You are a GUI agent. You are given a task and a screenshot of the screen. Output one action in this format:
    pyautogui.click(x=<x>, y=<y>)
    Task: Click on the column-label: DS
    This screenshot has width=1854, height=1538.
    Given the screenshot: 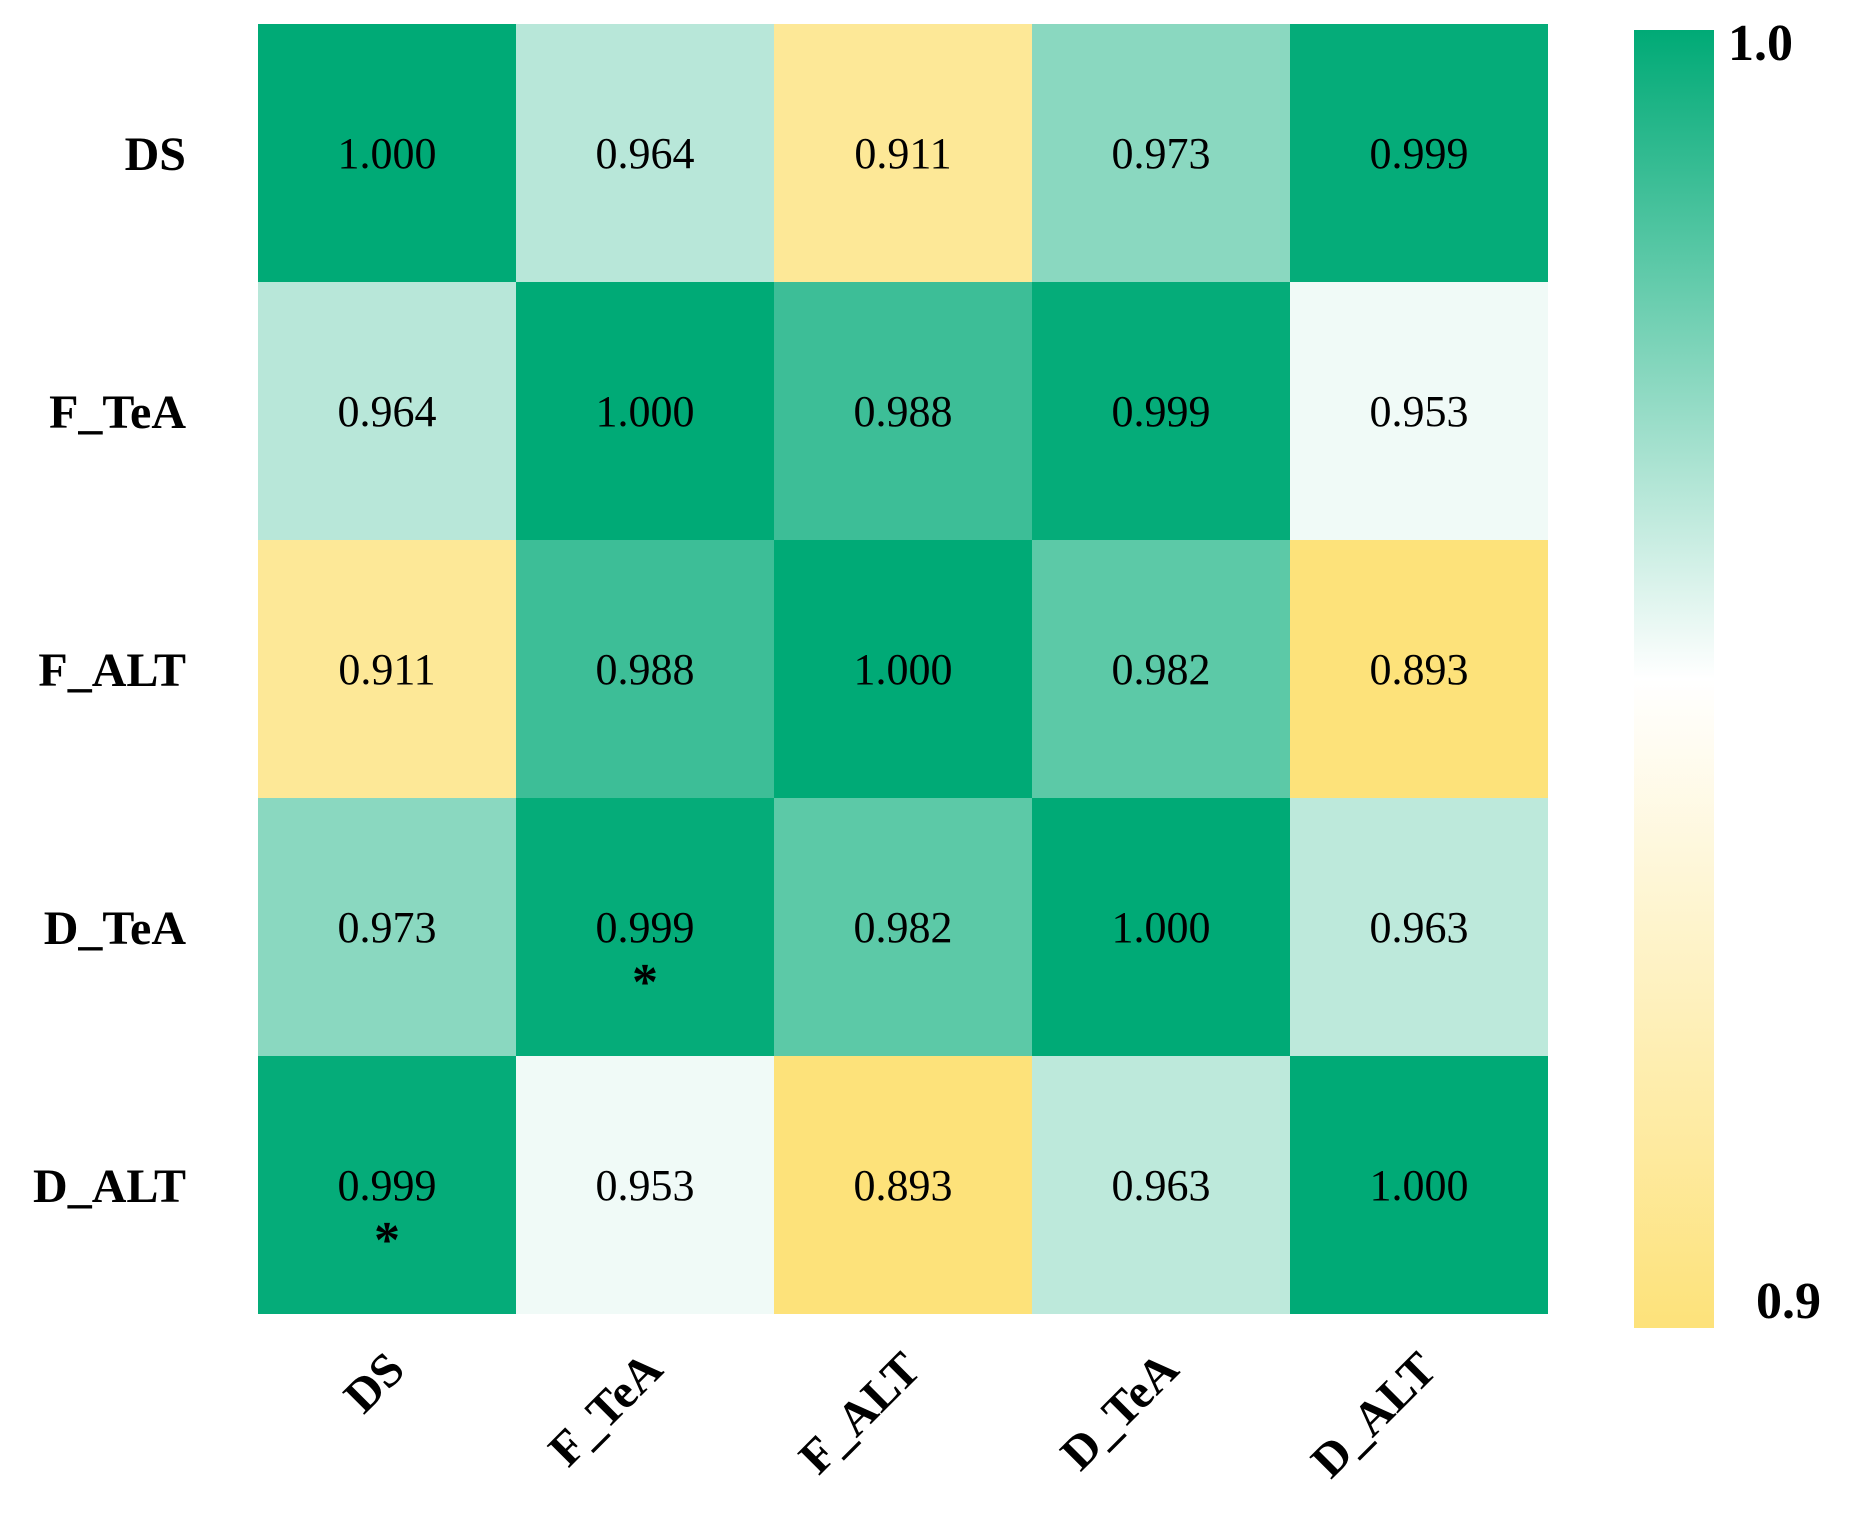 What is the action you would take?
    pyautogui.click(x=374, y=1382)
    